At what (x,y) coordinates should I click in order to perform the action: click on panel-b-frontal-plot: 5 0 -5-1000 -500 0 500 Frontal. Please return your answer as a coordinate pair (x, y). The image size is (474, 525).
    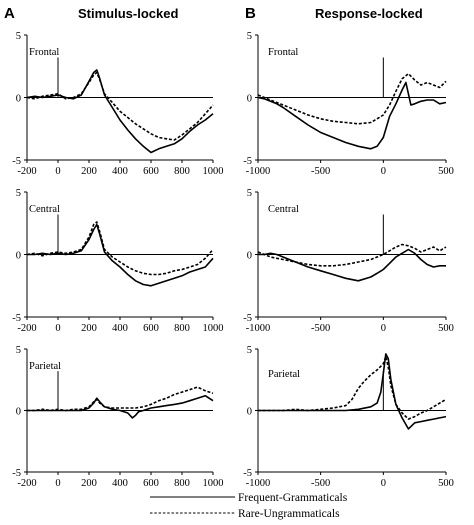
    Looking at the image, I should click on (348, 104).